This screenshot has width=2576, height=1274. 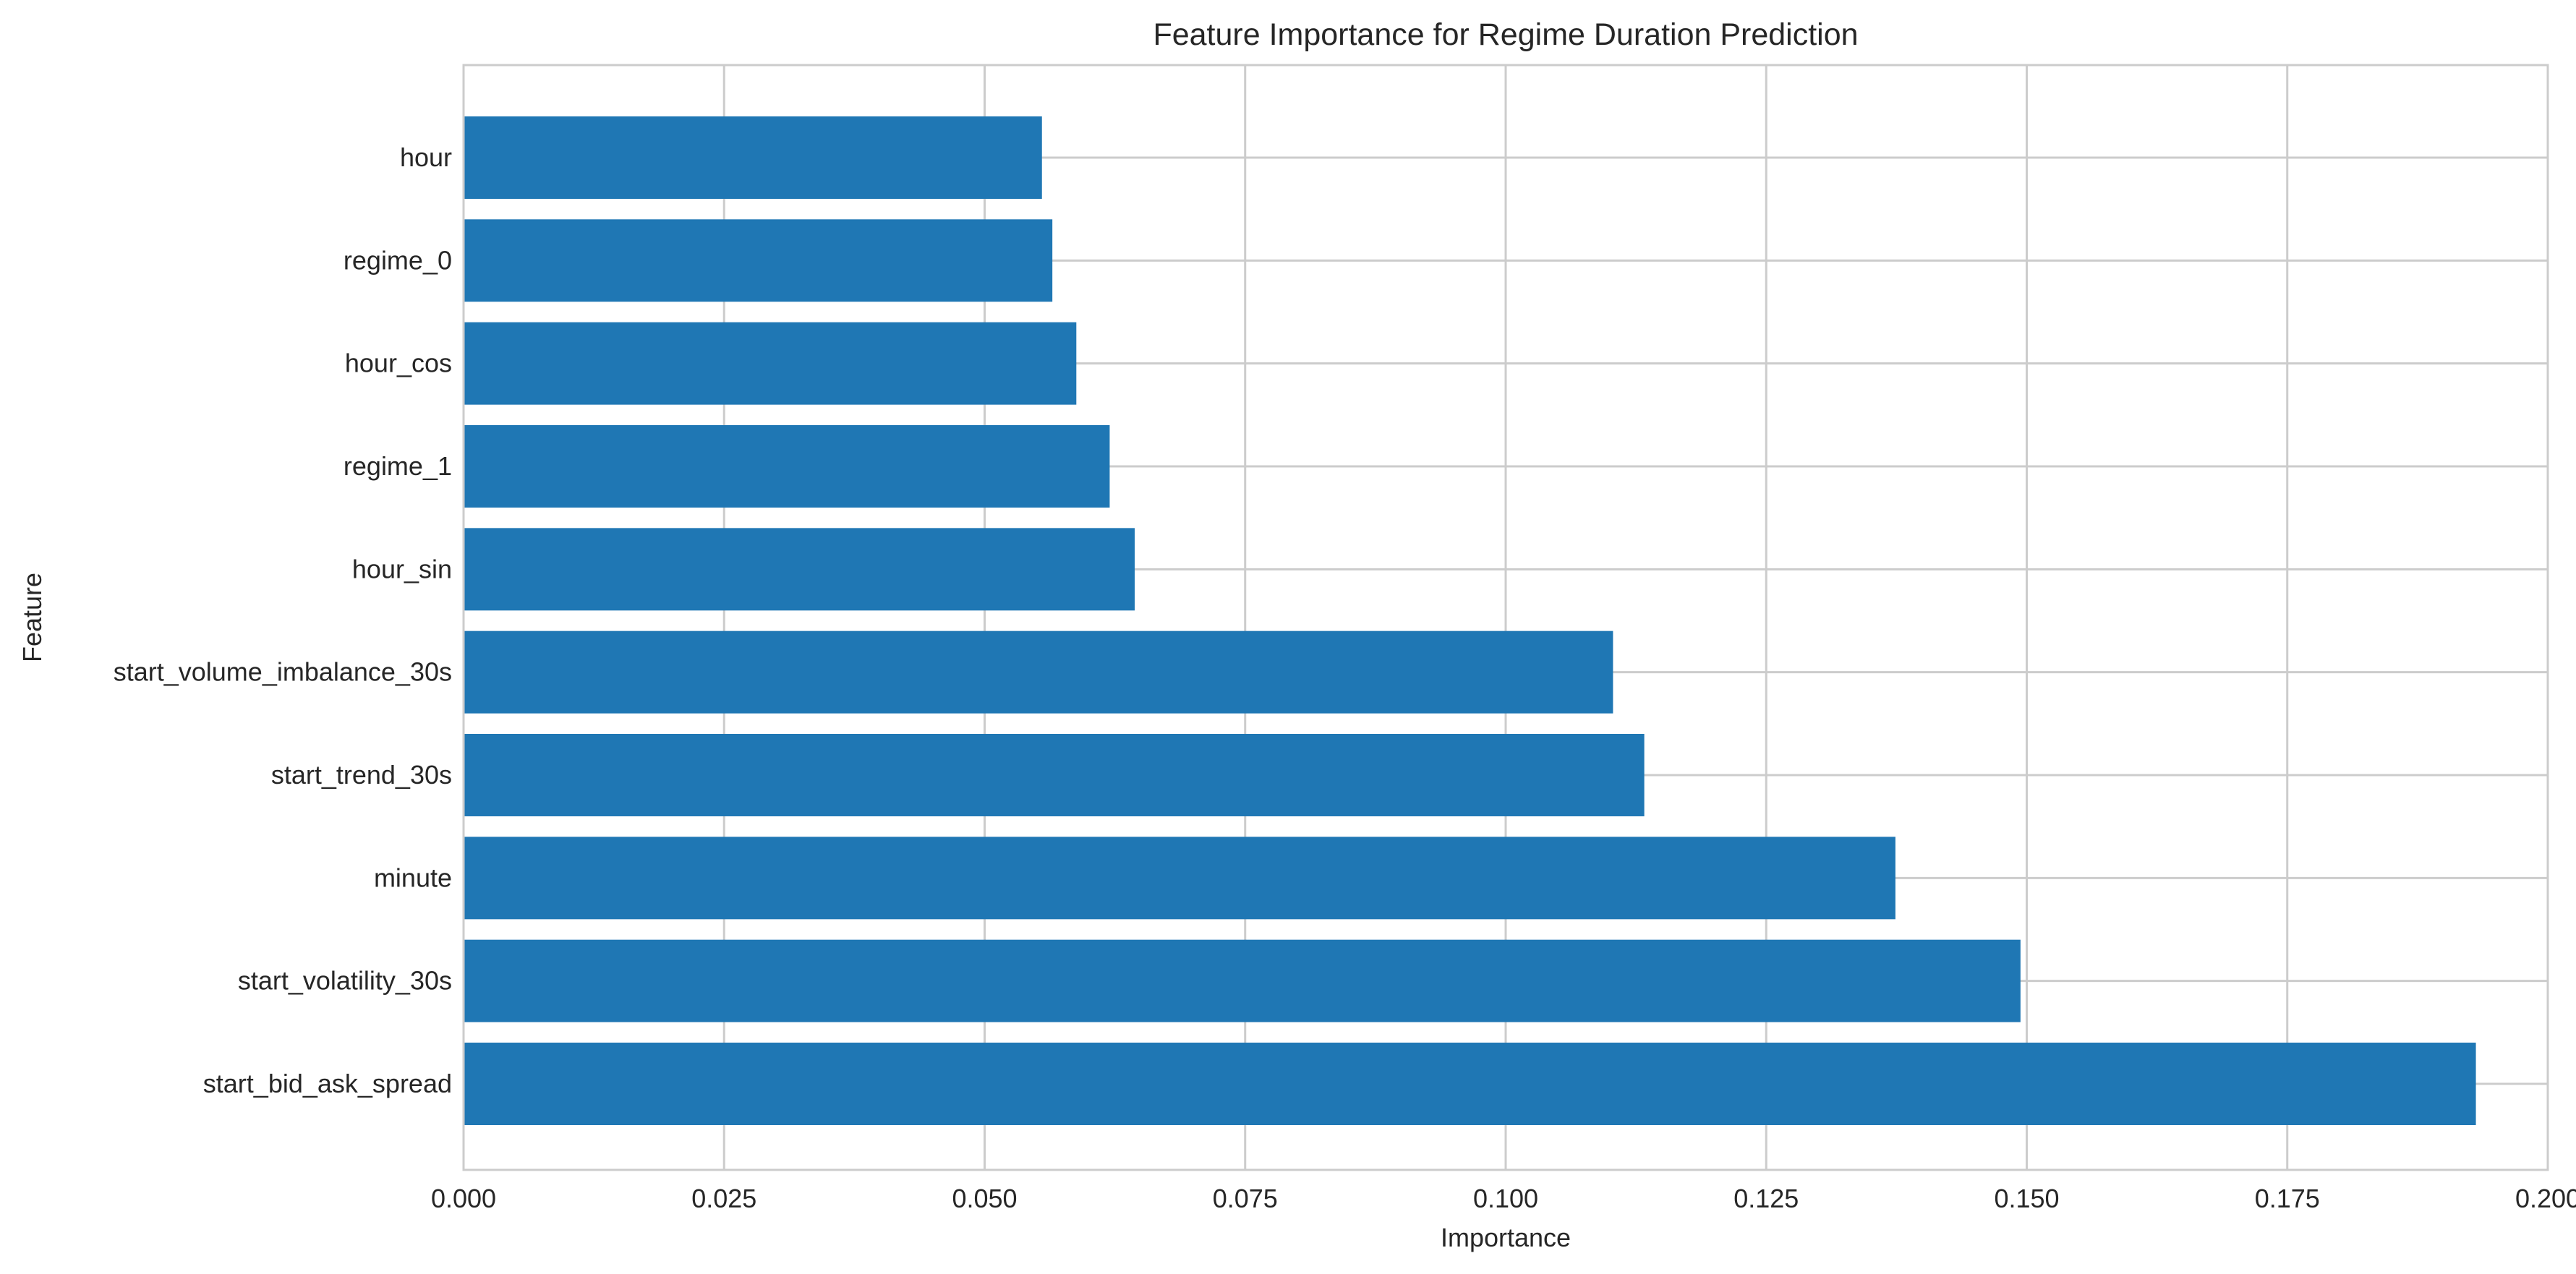 I want to click on y-category-label: regime_0, so click(x=398, y=260).